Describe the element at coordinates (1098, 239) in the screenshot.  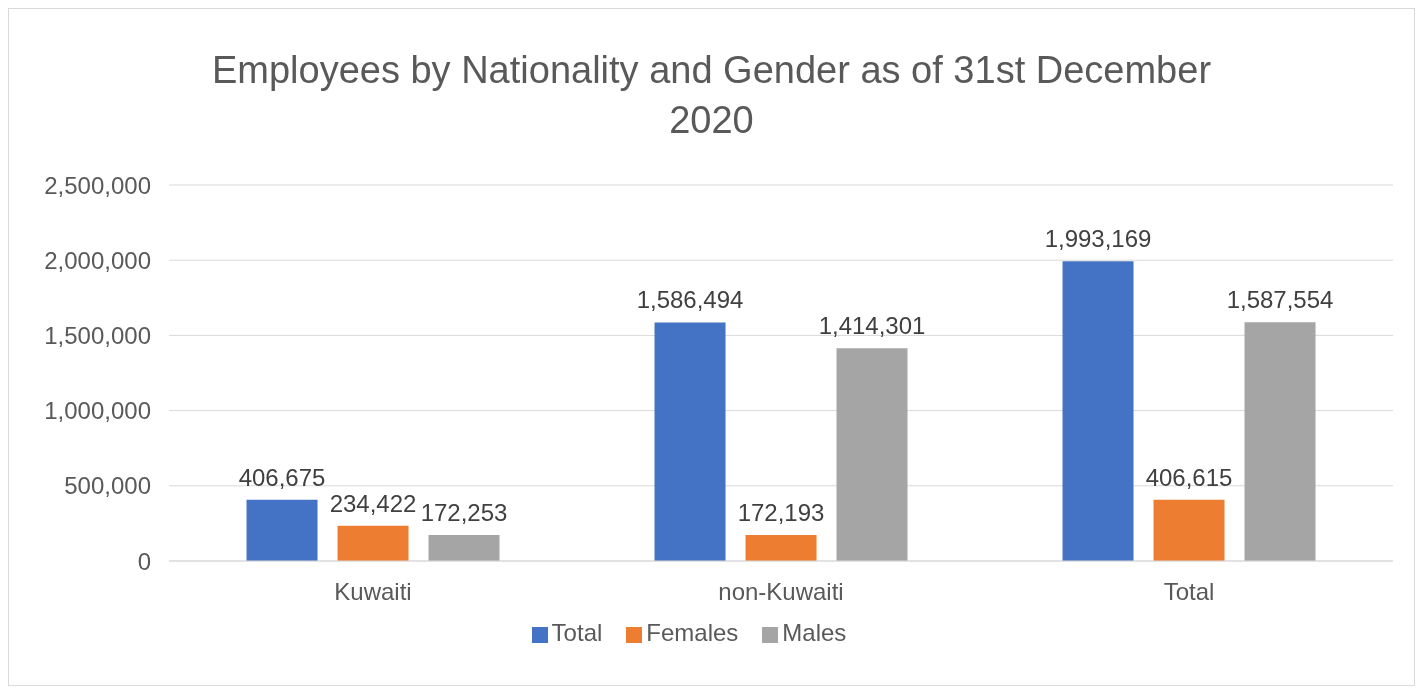
I see `data-label: 1,993,169` at that location.